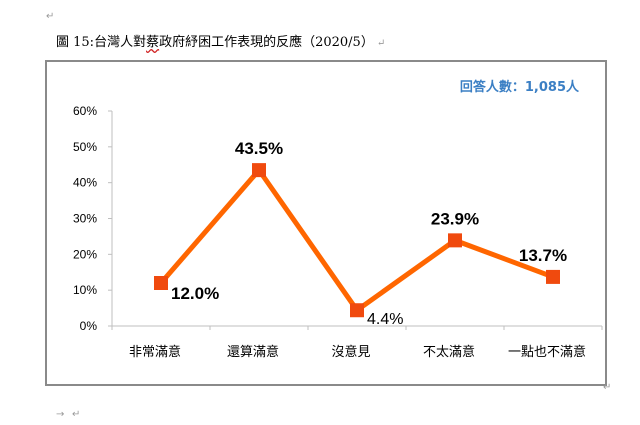  What do you see at coordinates (253, 352) in the screenshot?
I see `x-category-label: 還算滿意` at bounding box center [253, 352].